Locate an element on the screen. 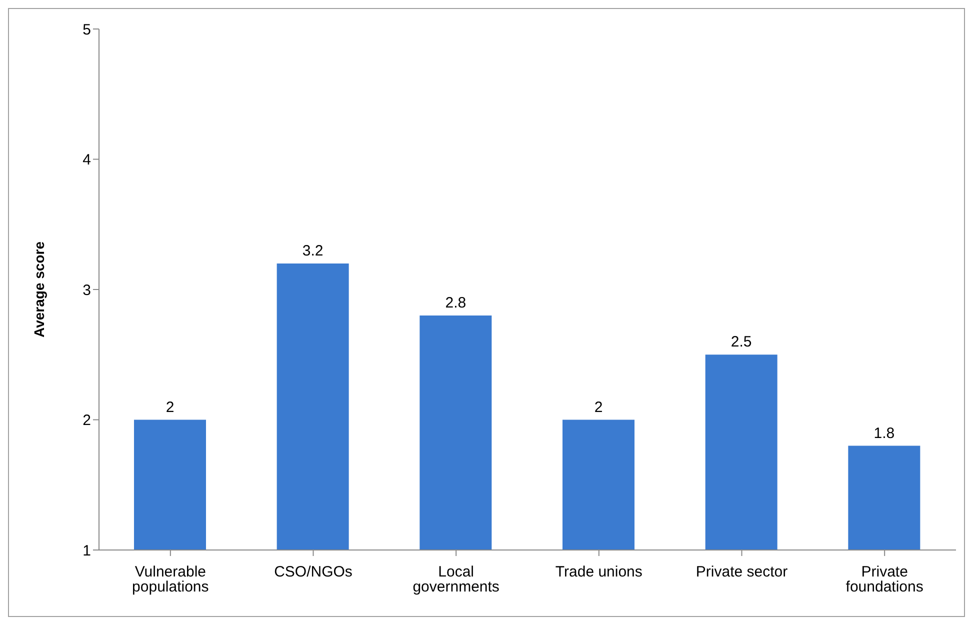  data-label: 2.5 is located at coordinates (741, 342).